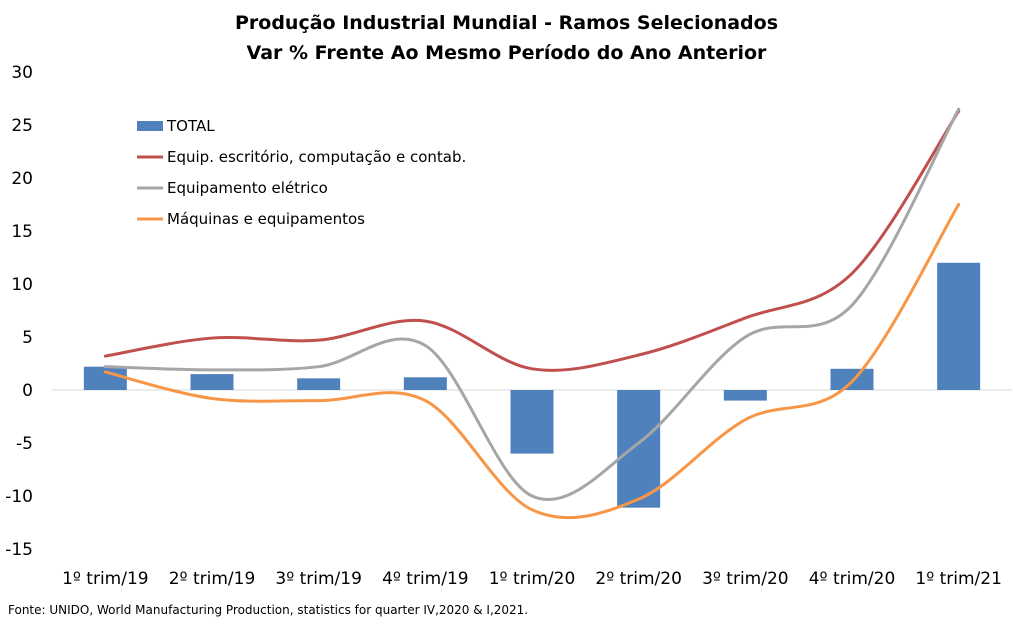  Describe the element at coordinates (27, 338) in the screenshot. I see `y-tick-label: 5` at that location.